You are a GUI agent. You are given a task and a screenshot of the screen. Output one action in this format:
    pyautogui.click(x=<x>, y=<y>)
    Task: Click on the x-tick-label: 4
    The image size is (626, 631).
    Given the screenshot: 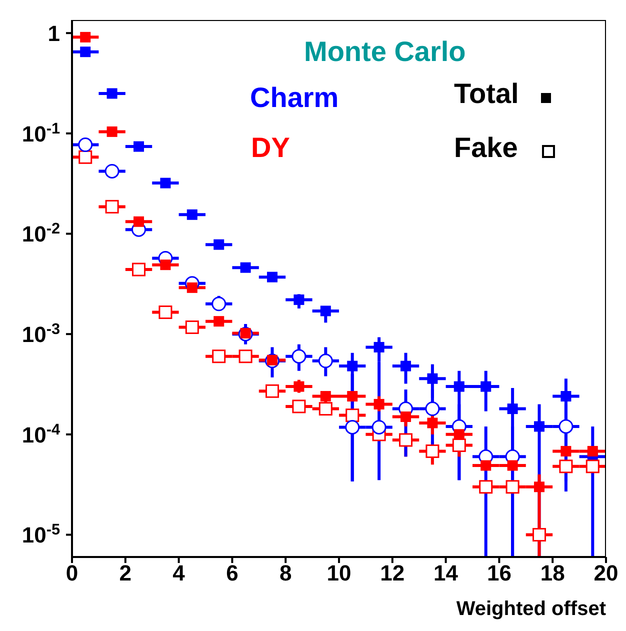 What is the action you would take?
    pyautogui.click(x=179, y=573)
    